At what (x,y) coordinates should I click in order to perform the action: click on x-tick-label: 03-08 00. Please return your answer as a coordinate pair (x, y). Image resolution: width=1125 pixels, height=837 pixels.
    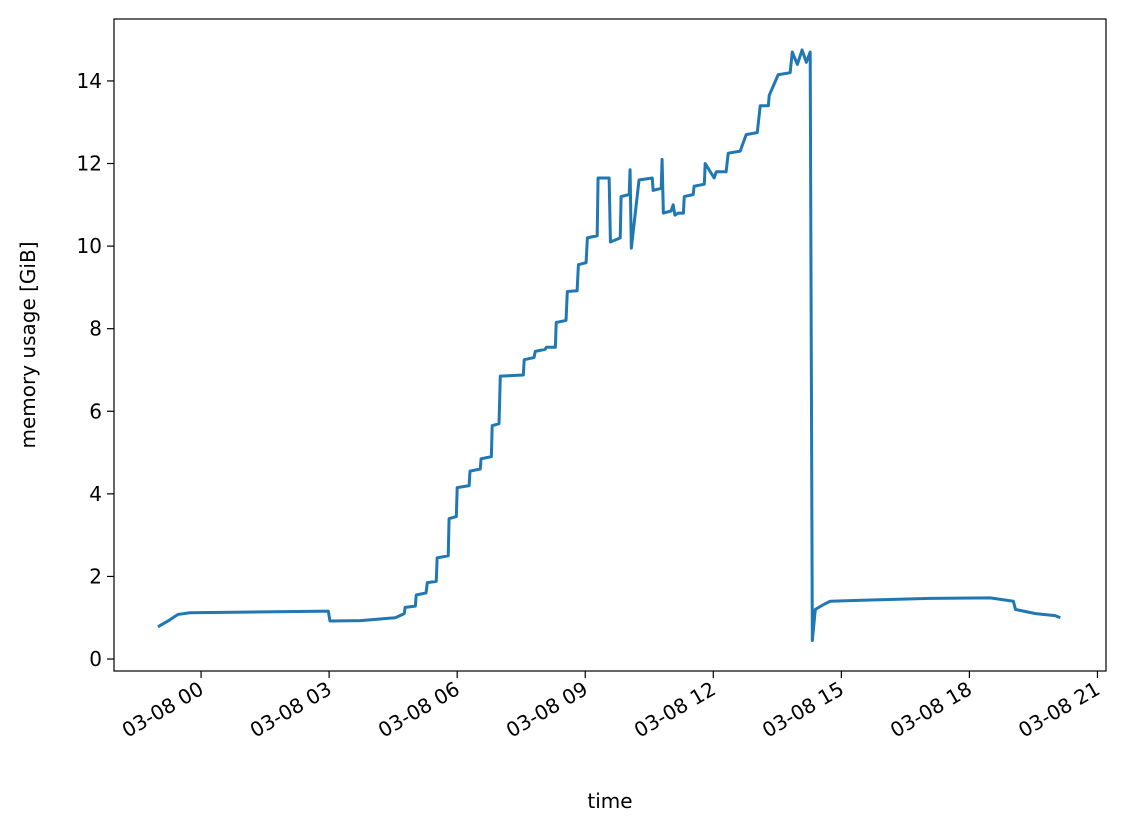
    Looking at the image, I should click on (163, 710).